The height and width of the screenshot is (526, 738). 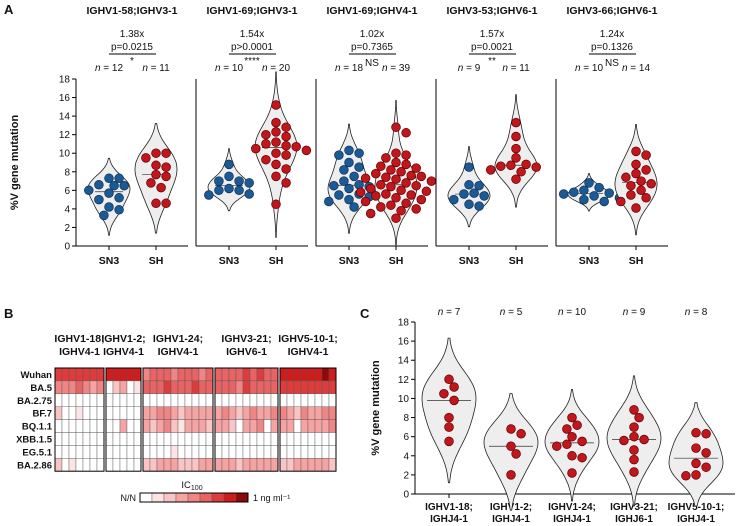 What do you see at coordinates (404, 399) in the screenshot?
I see `c-y-tick-label: 10` at bounding box center [404, 399].